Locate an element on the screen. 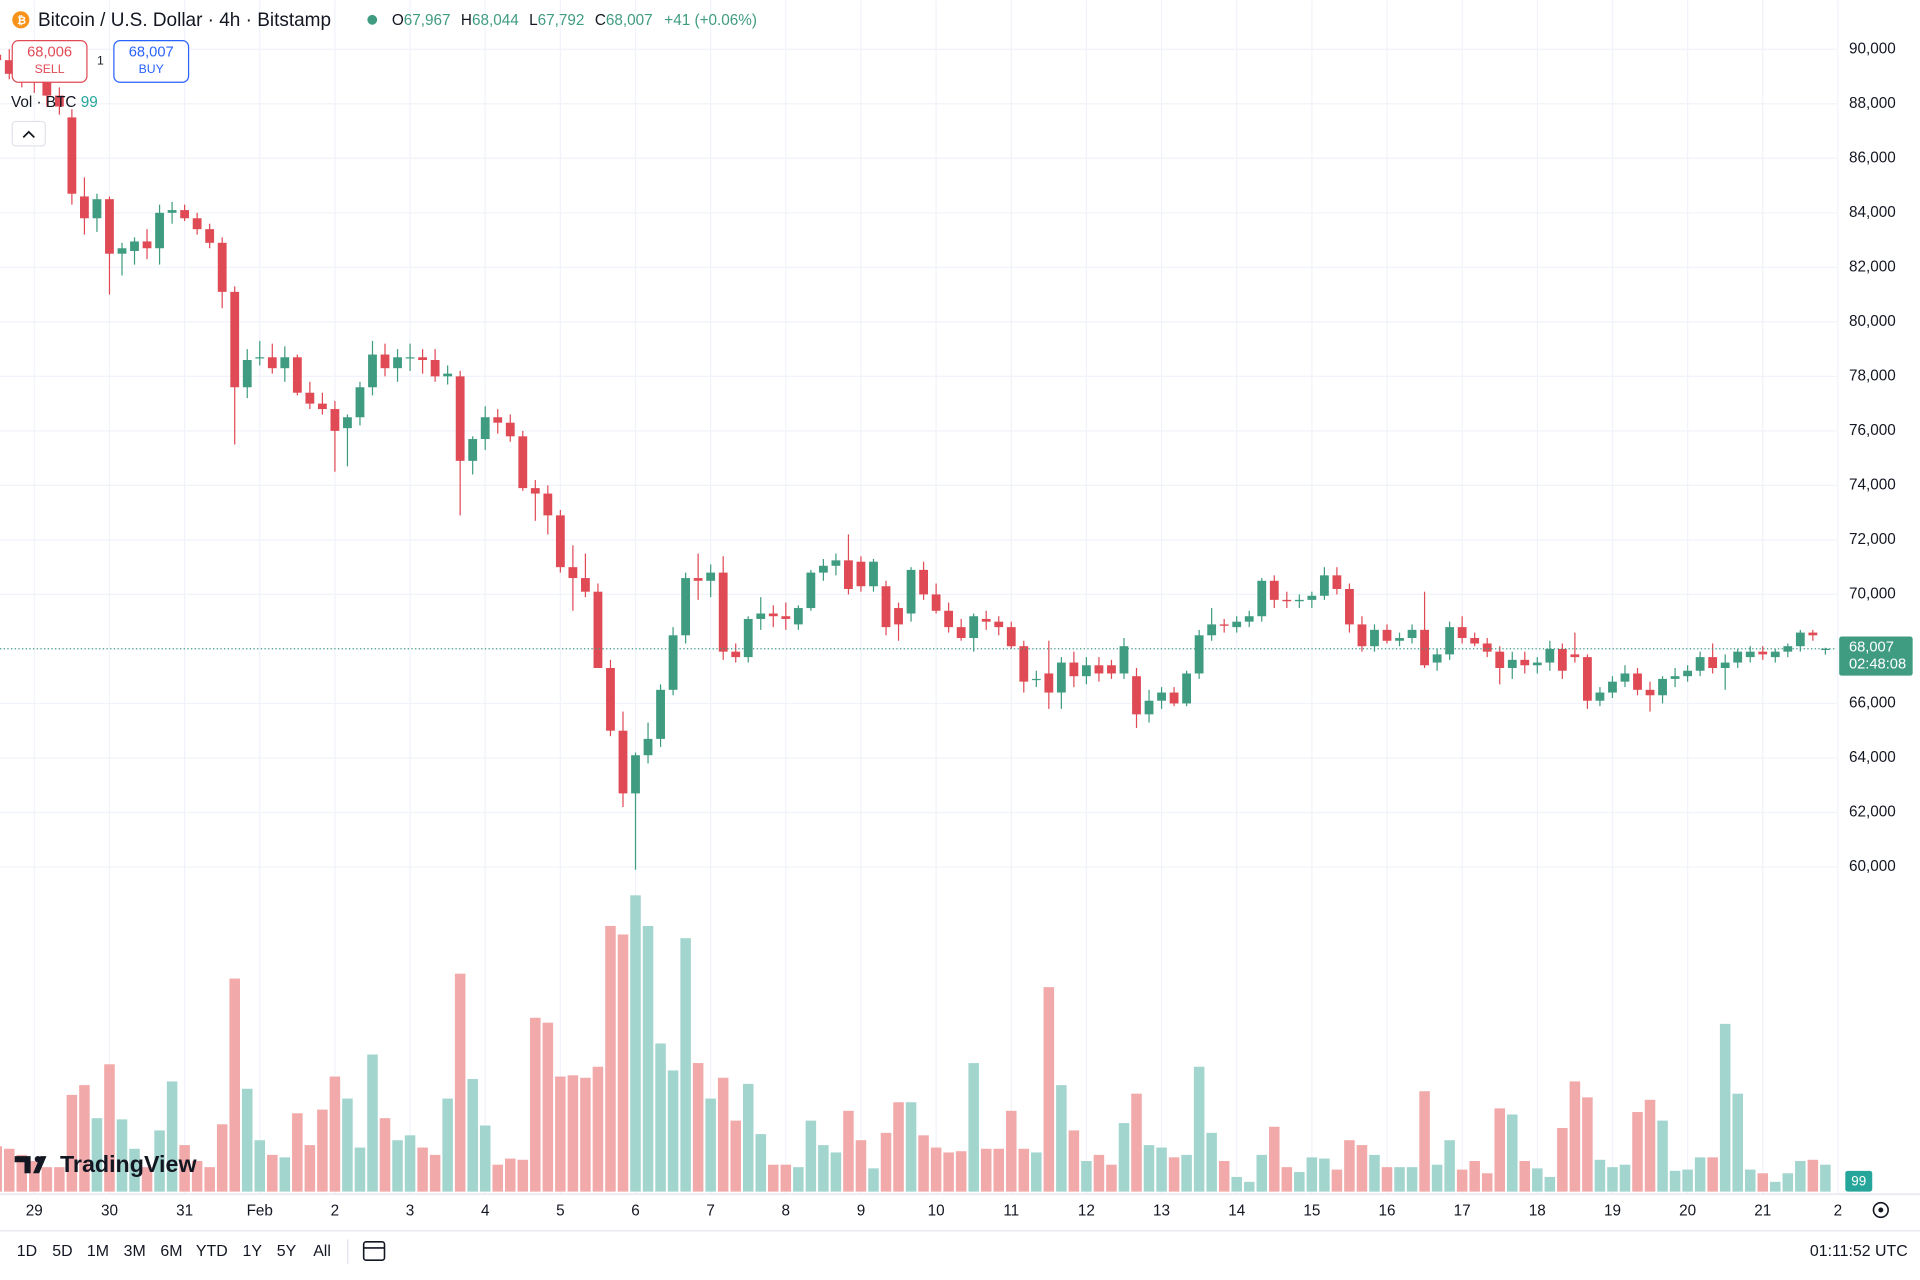 Image resolution: width=1920 pixels, height=1280 pixels. sell-price: 68,006 is located at coordinates (49, 53).